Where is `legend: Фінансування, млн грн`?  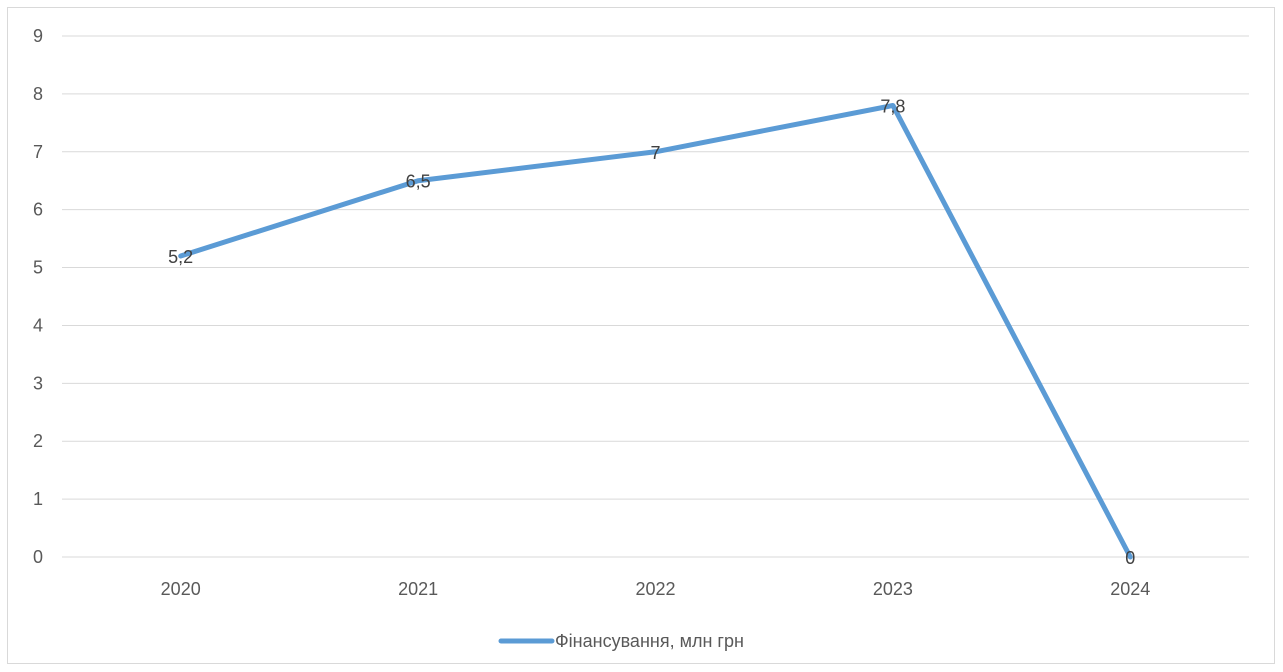 legend: Фінансування, млн грн is located at coordinates (621, 641).